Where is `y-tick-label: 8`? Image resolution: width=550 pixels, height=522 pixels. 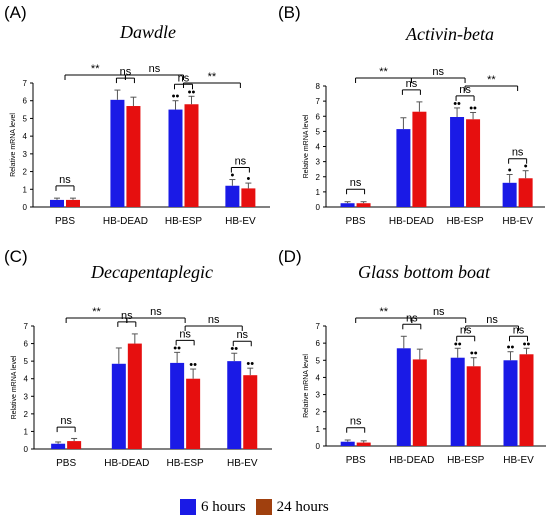
y-tick-label: 8 is located at coordinates (318, 86).